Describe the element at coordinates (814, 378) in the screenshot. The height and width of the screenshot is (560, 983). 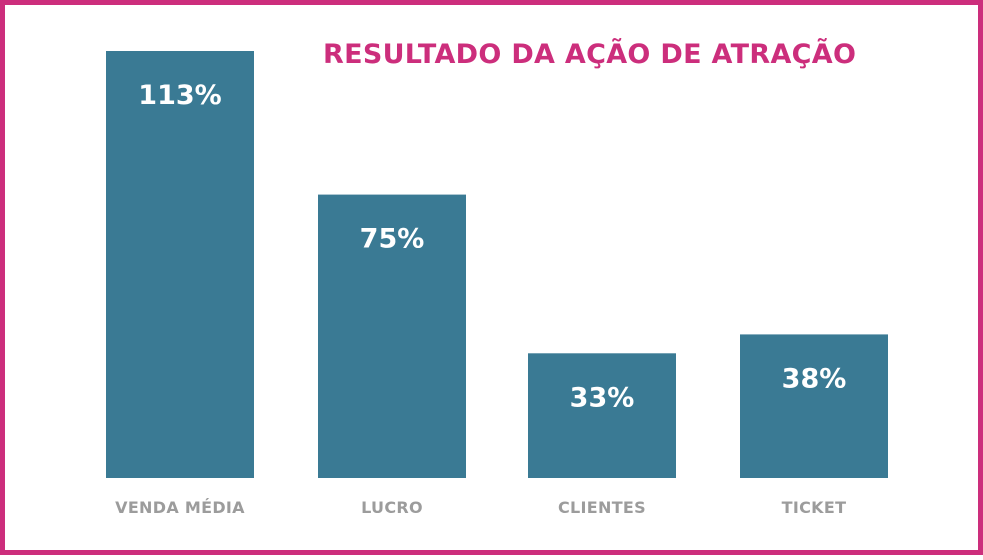
I see `bar-value-label: 38%` at that location.